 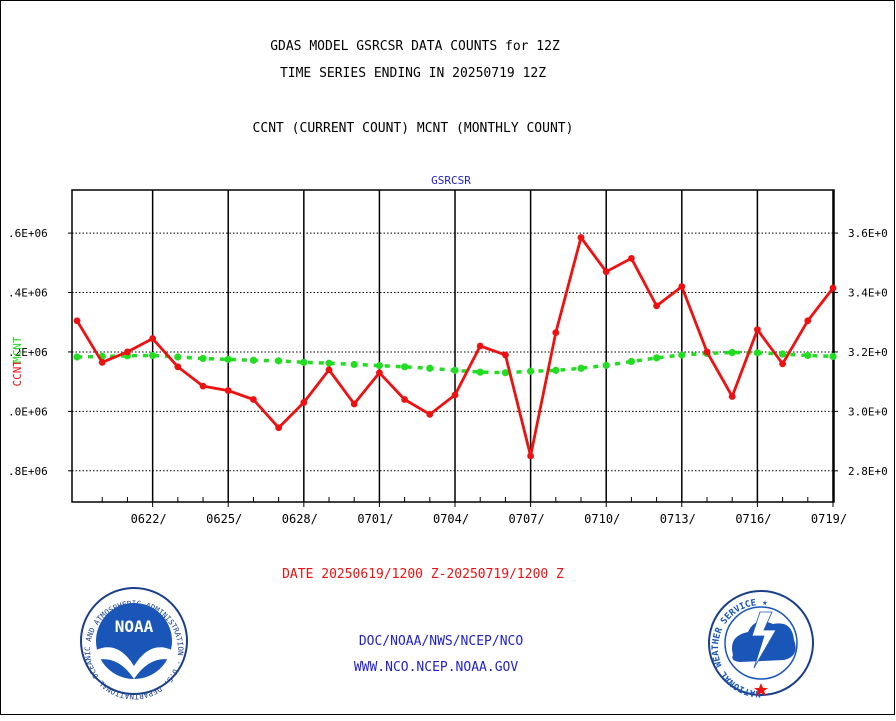 I want to click on chart-title-line1: GDAS MODEL GSRCSR DATA COUNTS for 12Z, so click(x=415, y=46).